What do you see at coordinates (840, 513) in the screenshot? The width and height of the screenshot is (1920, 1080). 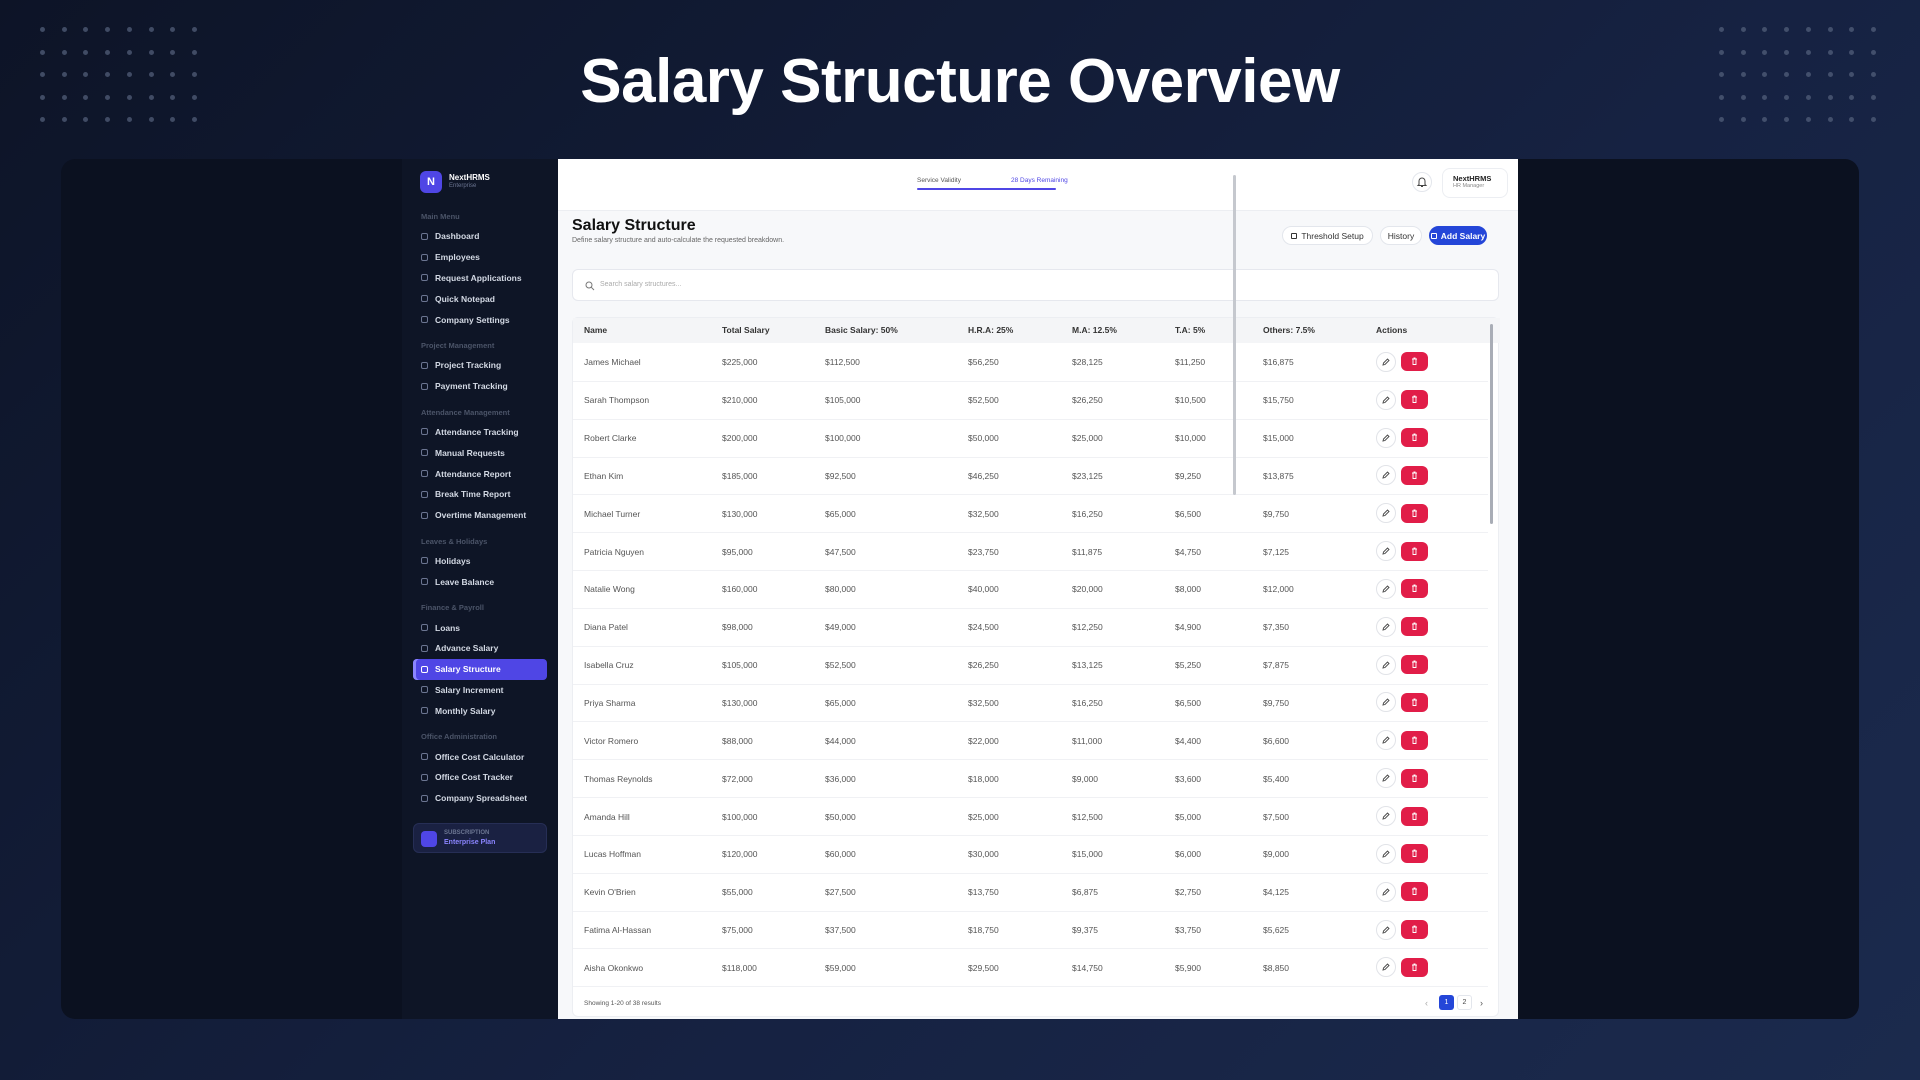 I see `salary-amount: $65,000` at bounding box center [840, 513].